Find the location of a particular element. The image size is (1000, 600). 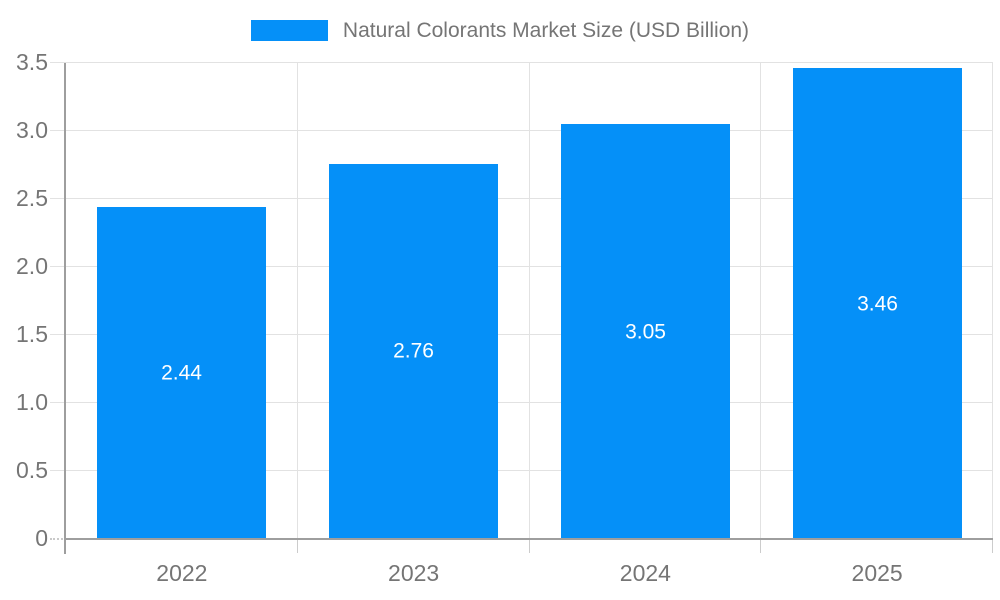

x-tick-label: 2023 is located at coordinates (414, 573).